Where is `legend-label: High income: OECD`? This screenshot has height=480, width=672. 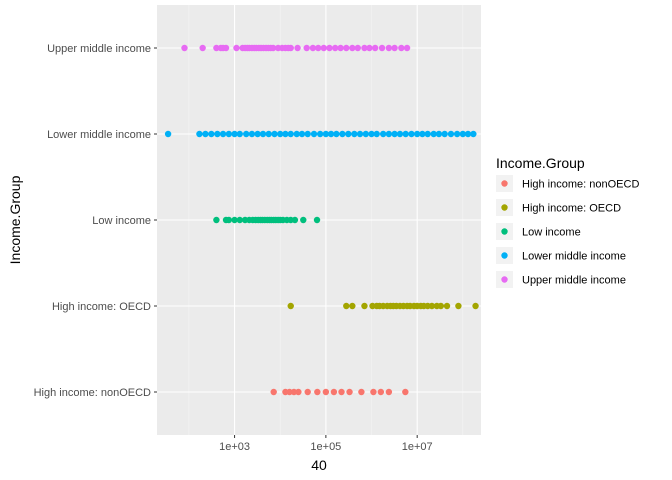
legend-label: High income: OECD is located at coordinates (571, 209).